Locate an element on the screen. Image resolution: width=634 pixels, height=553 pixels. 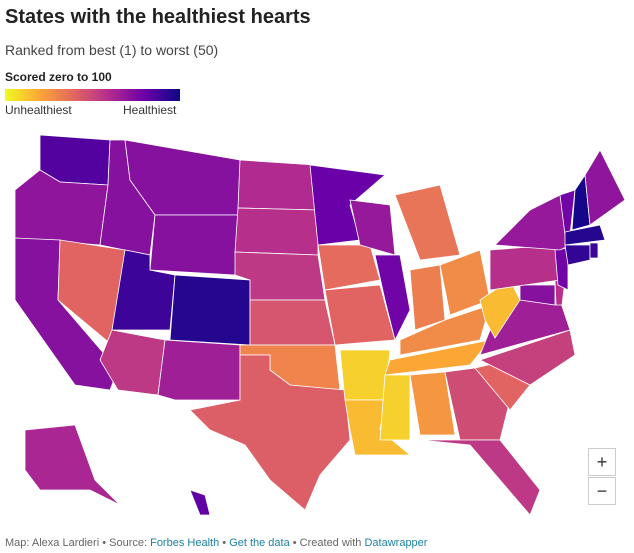
zoom-out-button: − is located at coordinates (602, 491).